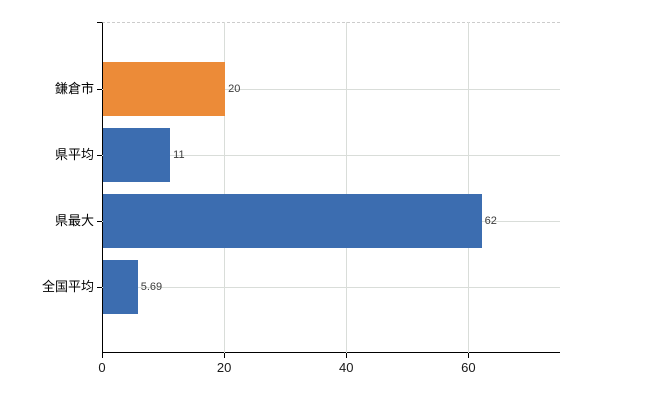 Image resolution: width=650 pixels, height=400 pixels. Describe the element at coordinates (490, 221) in the screenshot. I see `bar-value-label: 62` at that location.